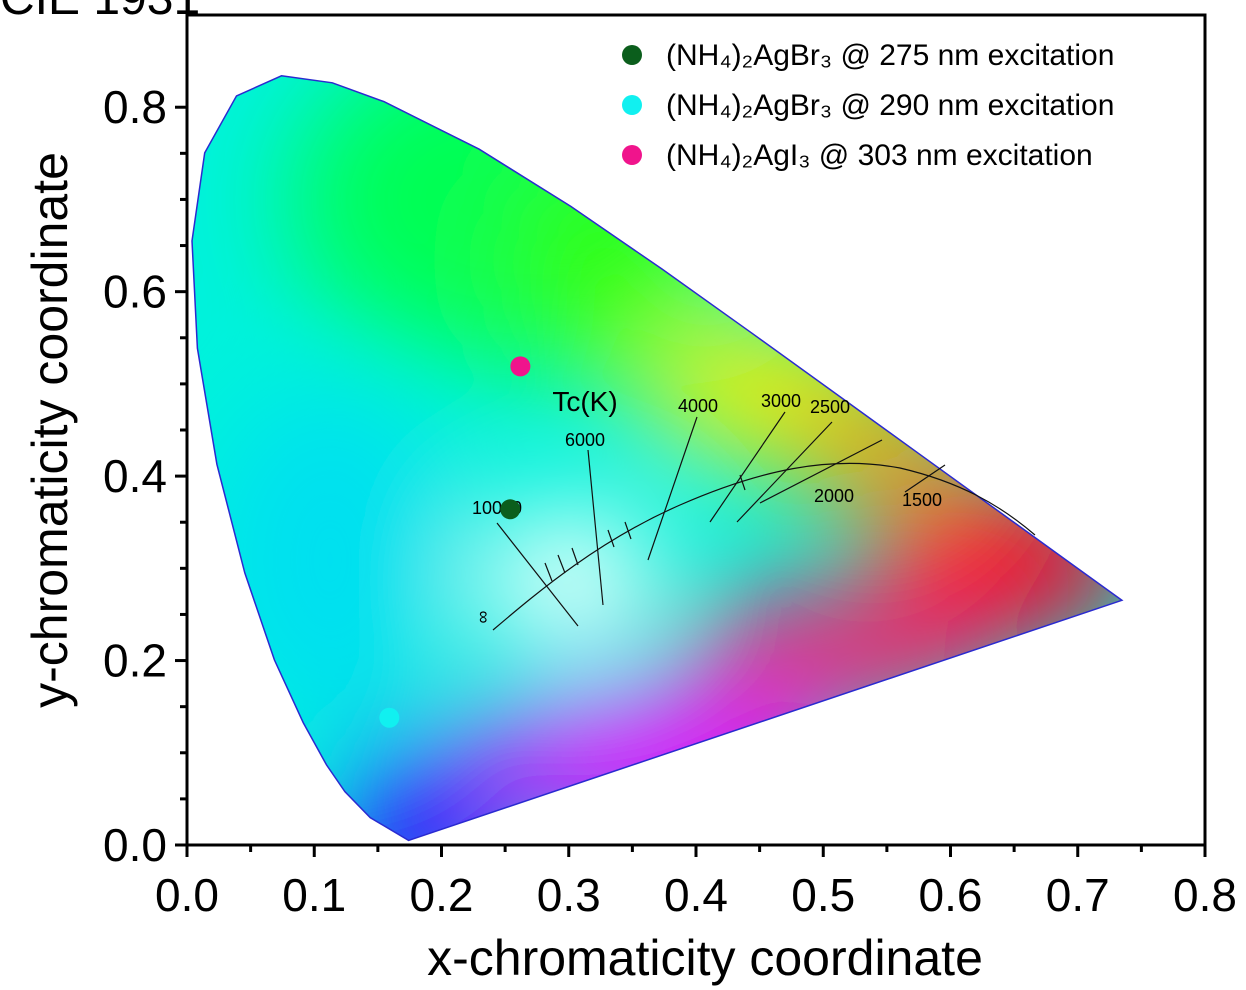 This screenshot has height=990, width=1246. What do you see at coordinates (484, 617) in the screenshot?
I see `annotation: ∞` at bounding box center [484, 617].